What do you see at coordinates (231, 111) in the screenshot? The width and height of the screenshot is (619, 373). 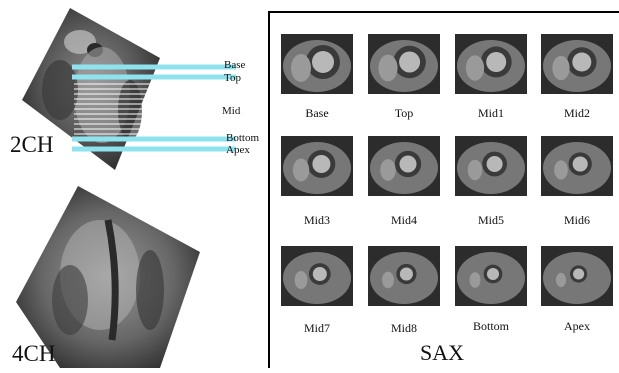 I see `level-label-mid: Mid` at bounding box center [231, 111].